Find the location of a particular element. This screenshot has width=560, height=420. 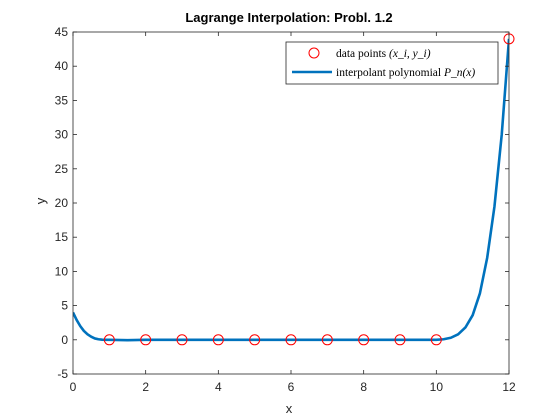

y-tick-label: 10 is located at coordinates (62, 271).